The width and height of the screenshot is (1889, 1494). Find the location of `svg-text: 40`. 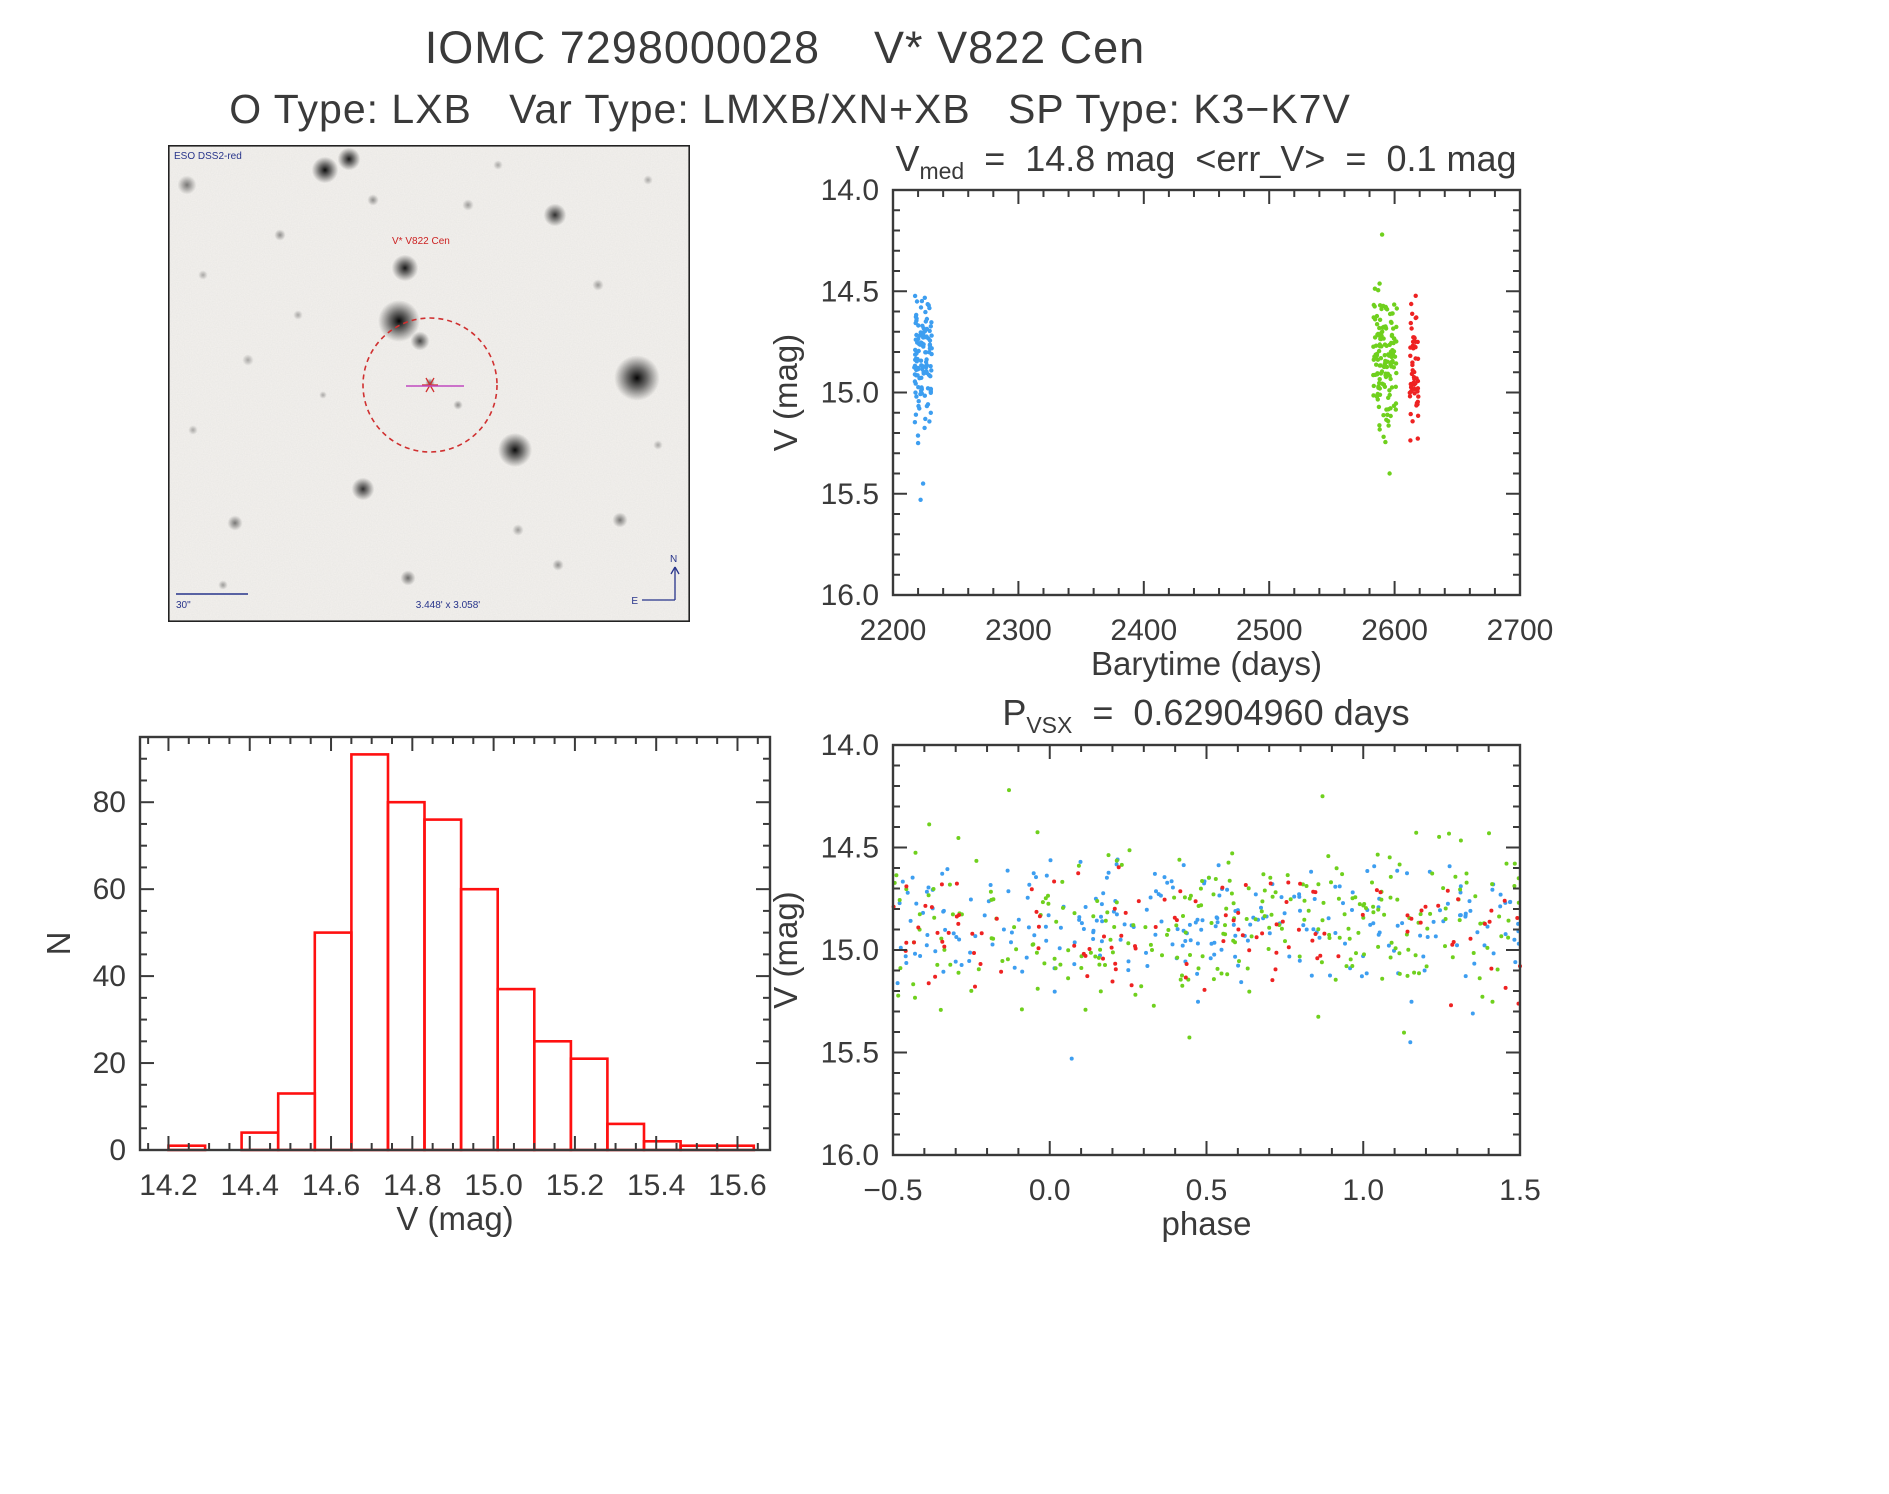

svg-text: 40 is located at coordinates (109, 976).